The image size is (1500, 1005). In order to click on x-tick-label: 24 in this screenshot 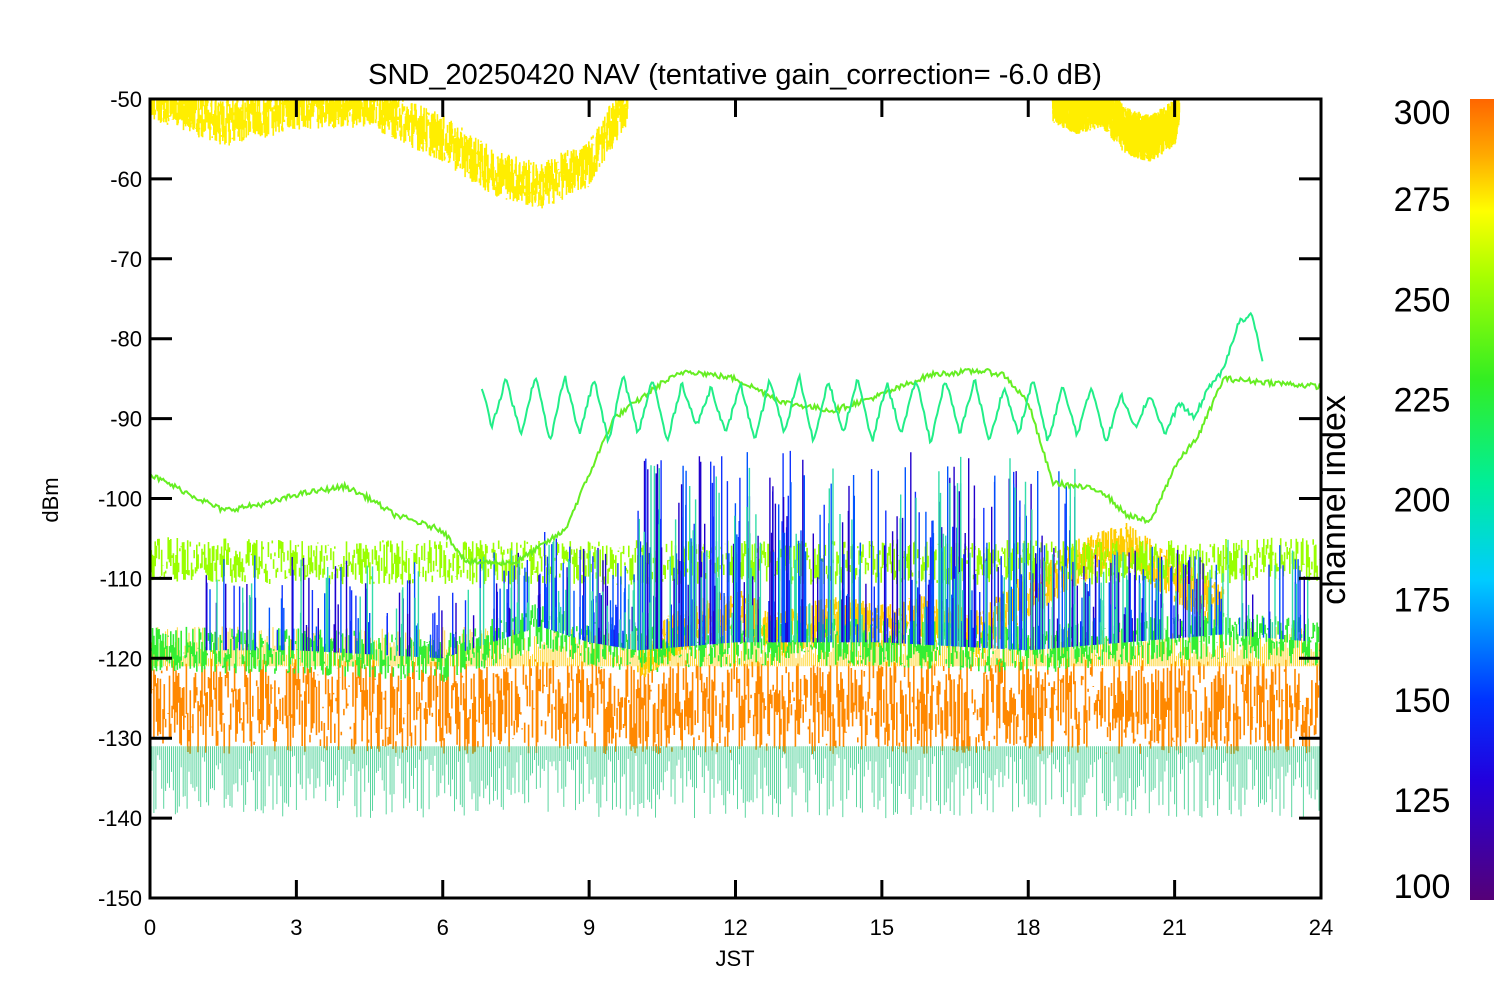, I will do `click(1321, 927)`.